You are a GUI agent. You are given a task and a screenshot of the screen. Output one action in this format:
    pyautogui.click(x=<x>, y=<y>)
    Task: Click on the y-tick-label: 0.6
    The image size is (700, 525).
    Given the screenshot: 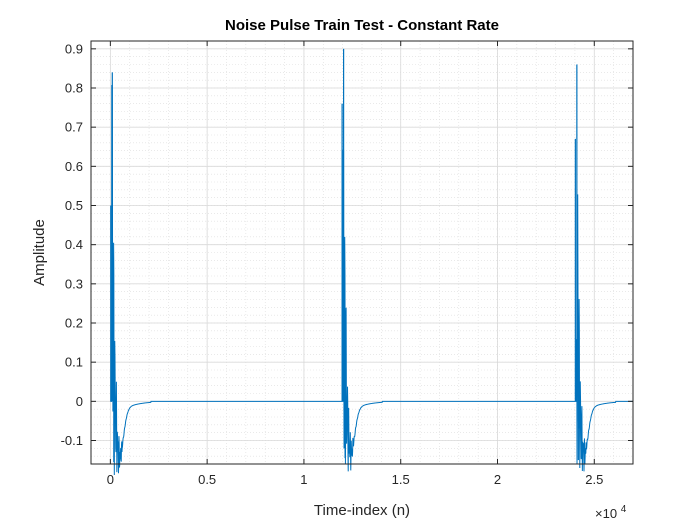 What is the action you would take?
    pyautogui.click(x=74, y=166)
    